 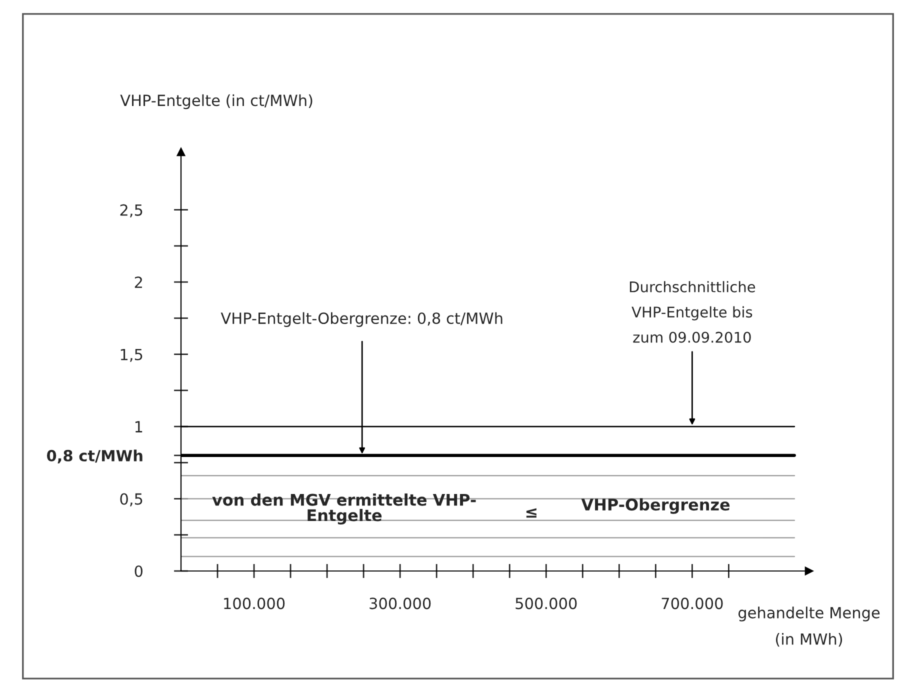 I want to click on x-tick-label: 300.000, so click(x=400, y=604).